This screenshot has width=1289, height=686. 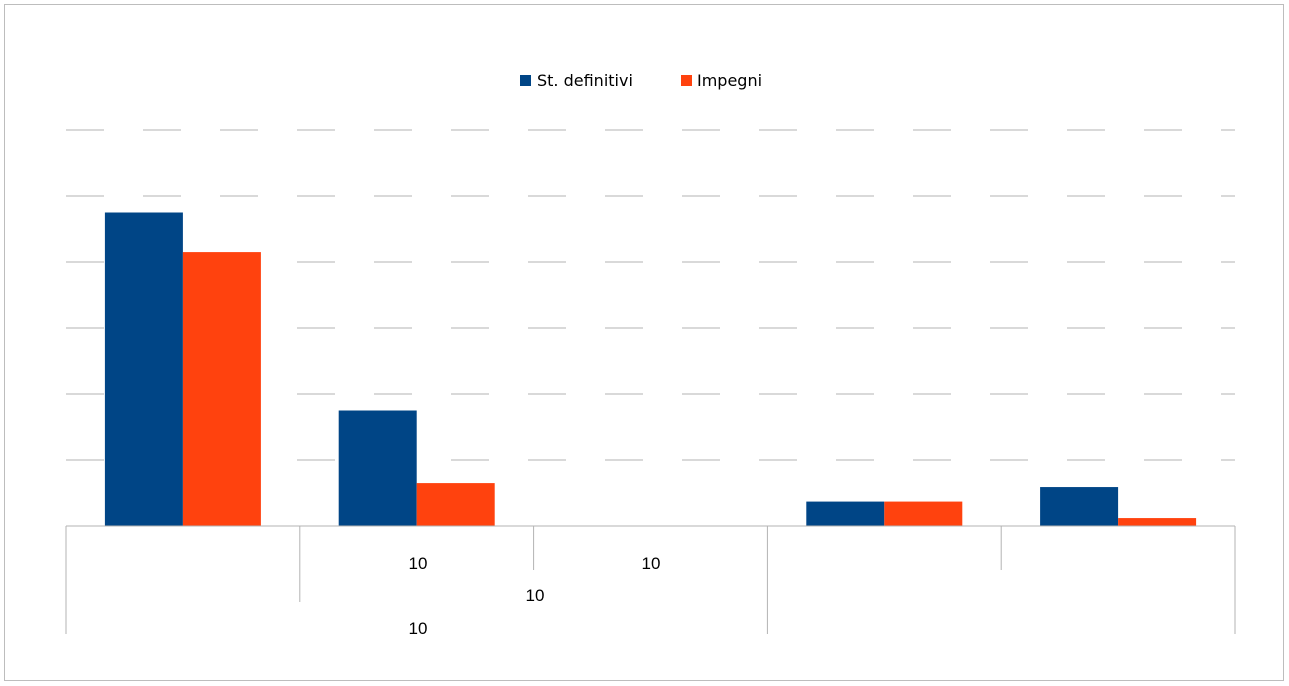 What do you see at coordinates (525, 80) in the screenshot?
I see `legend-swatch-st-definitivi` at bounding box center [525, 80].